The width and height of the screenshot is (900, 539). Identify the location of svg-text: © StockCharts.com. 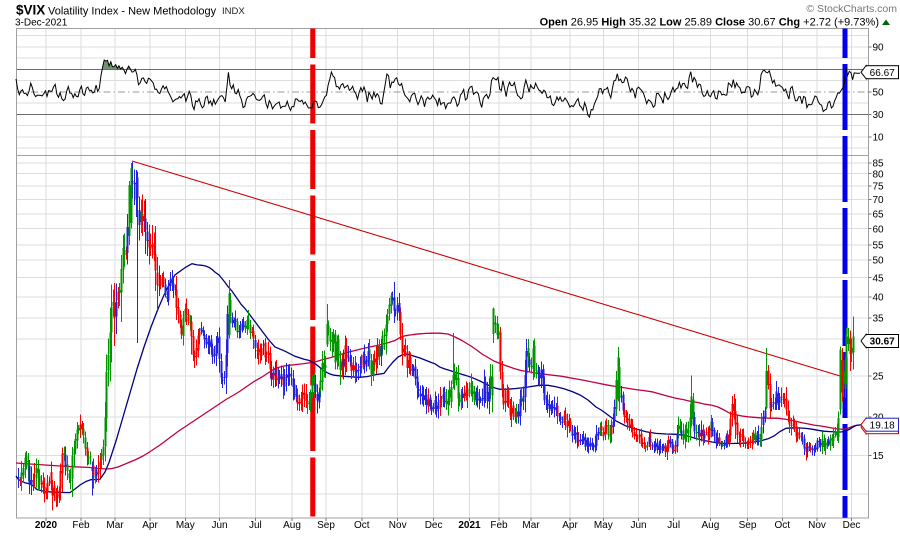
(851, 9).